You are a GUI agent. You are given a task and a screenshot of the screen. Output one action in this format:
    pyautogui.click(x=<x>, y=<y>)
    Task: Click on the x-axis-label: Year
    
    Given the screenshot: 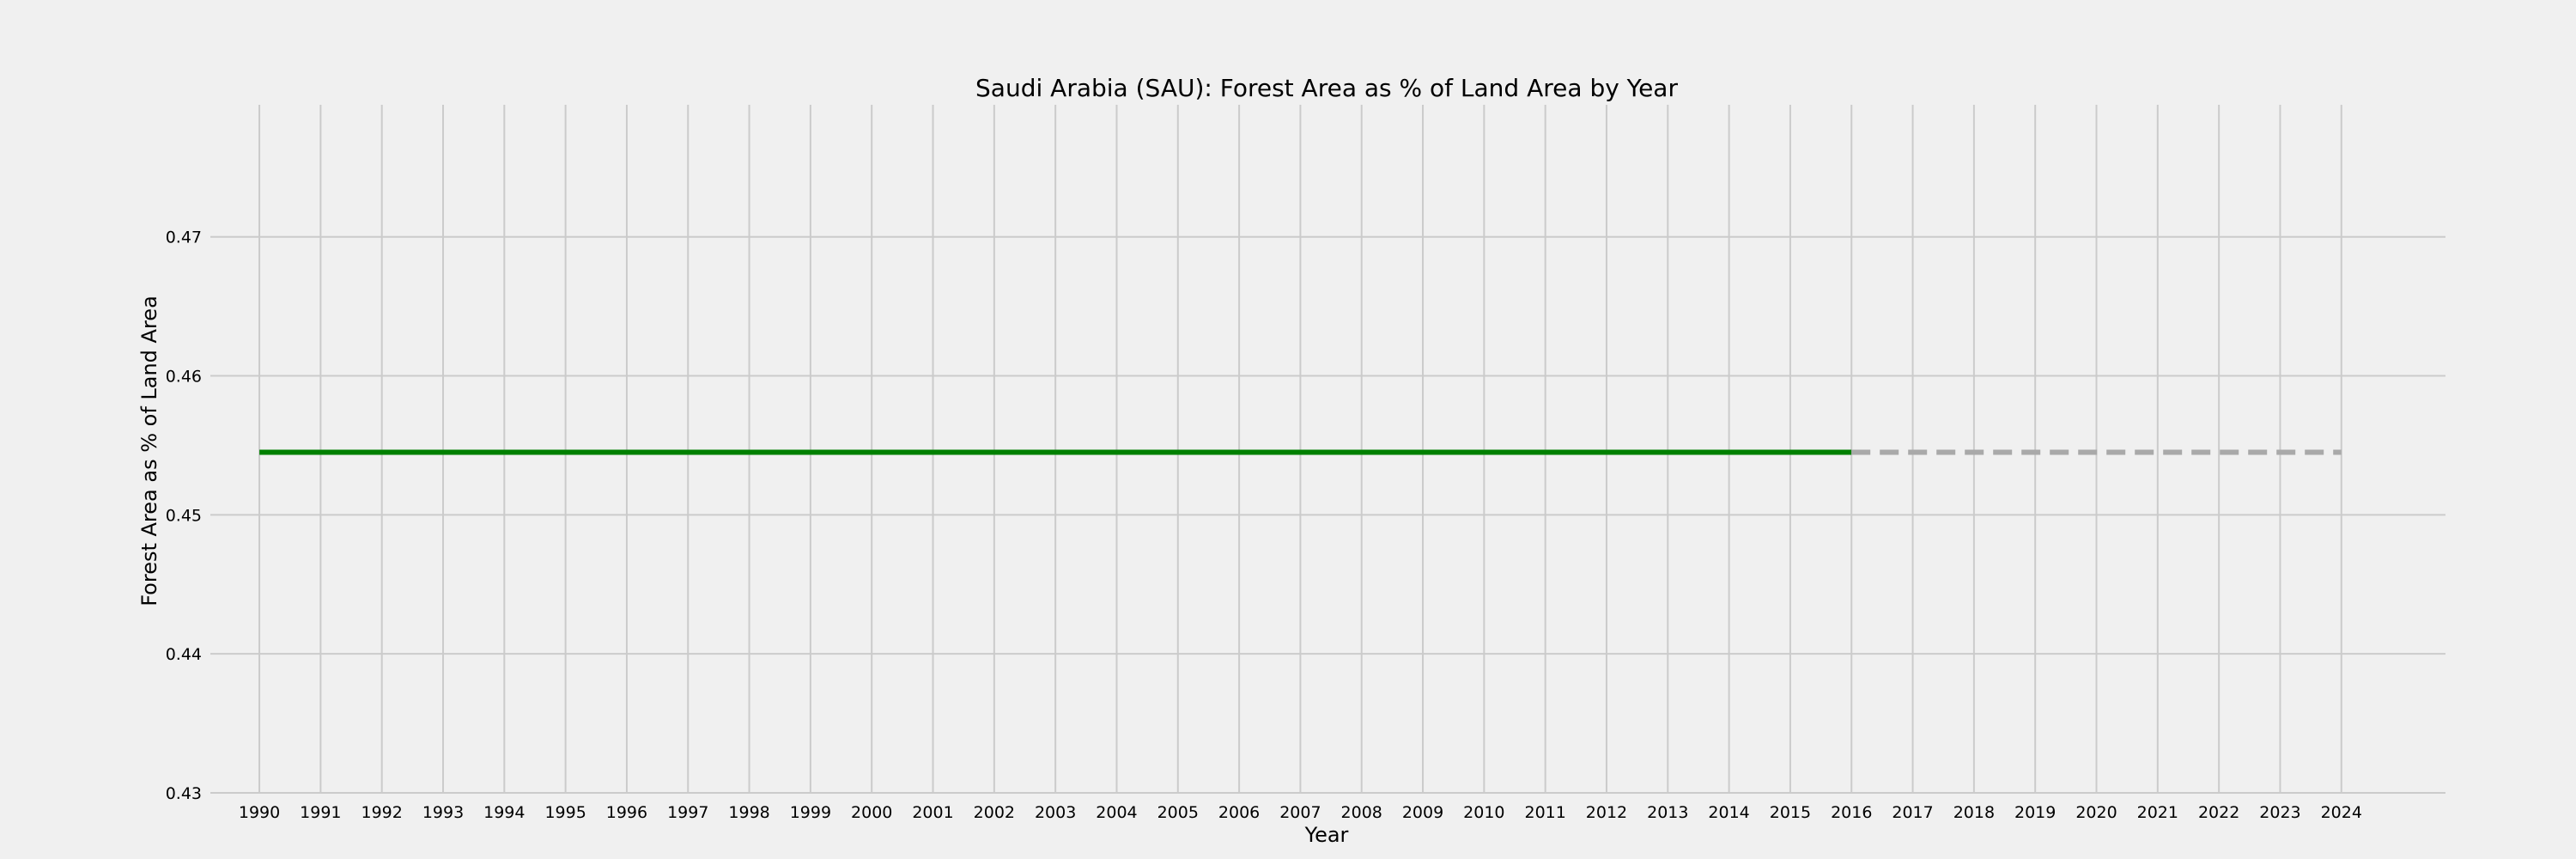 What is the action you would take?
    pyautogui.click(x=1327, y=835)
    